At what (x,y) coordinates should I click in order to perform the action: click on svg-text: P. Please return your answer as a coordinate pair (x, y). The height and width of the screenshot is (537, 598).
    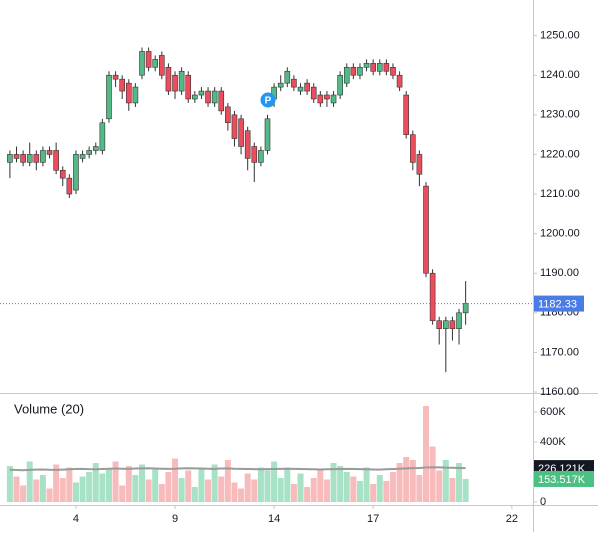
    Looking at the image, I should click on (268, 101).